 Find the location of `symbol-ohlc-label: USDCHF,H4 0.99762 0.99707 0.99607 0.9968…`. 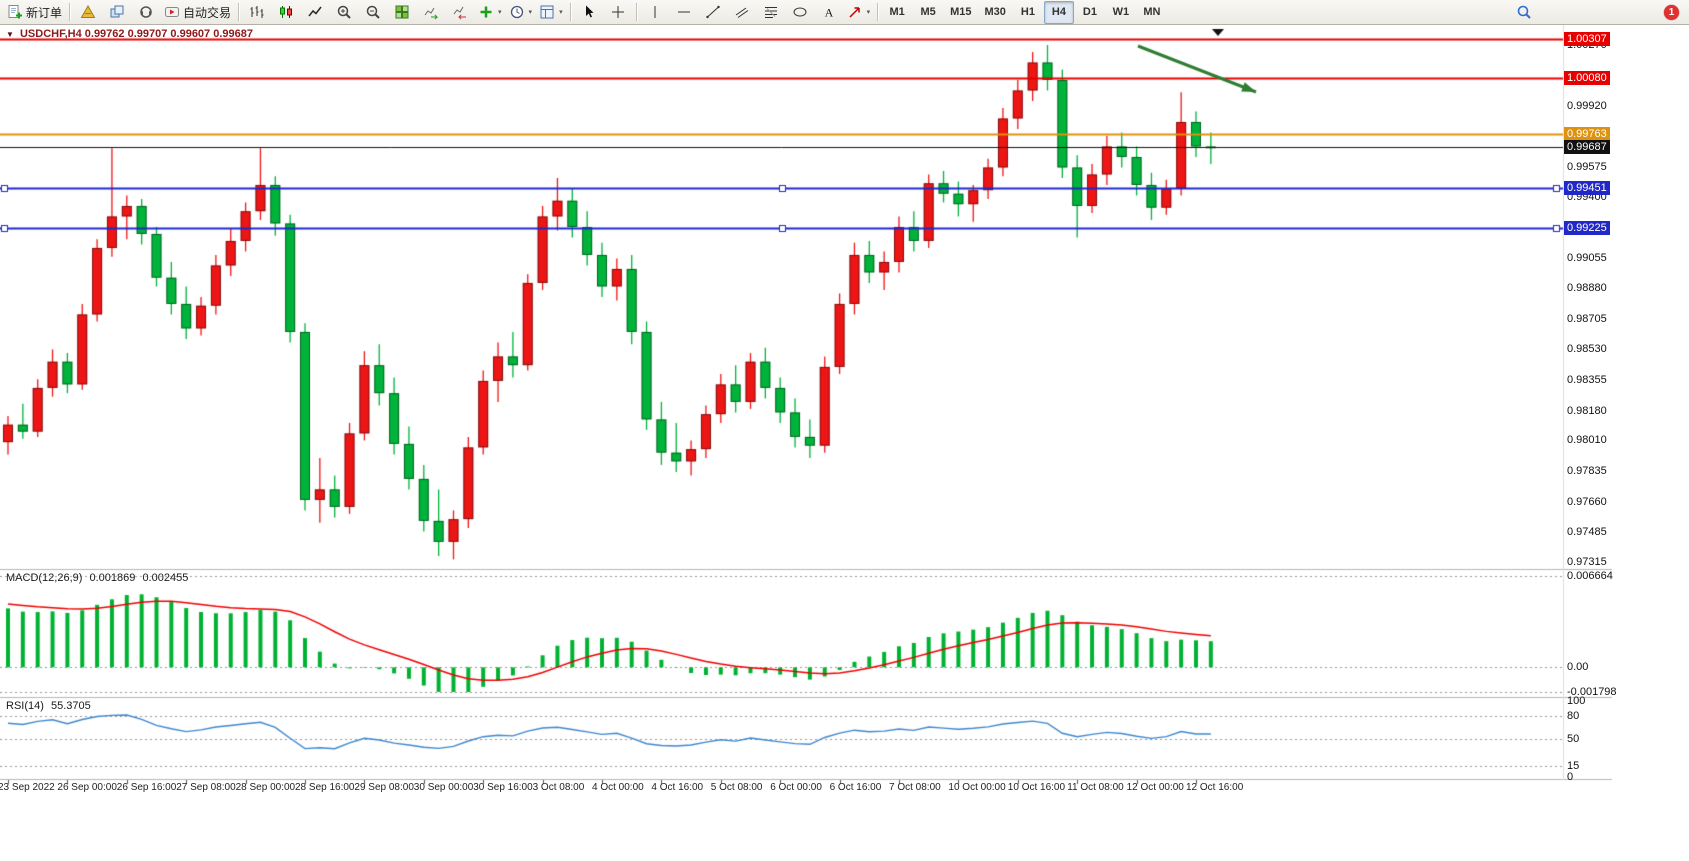

symbol-ohlc-label: USDCHF,H4 0.99762 0.99707 0.99607 0.9968… is located at coordinates (136, 34).